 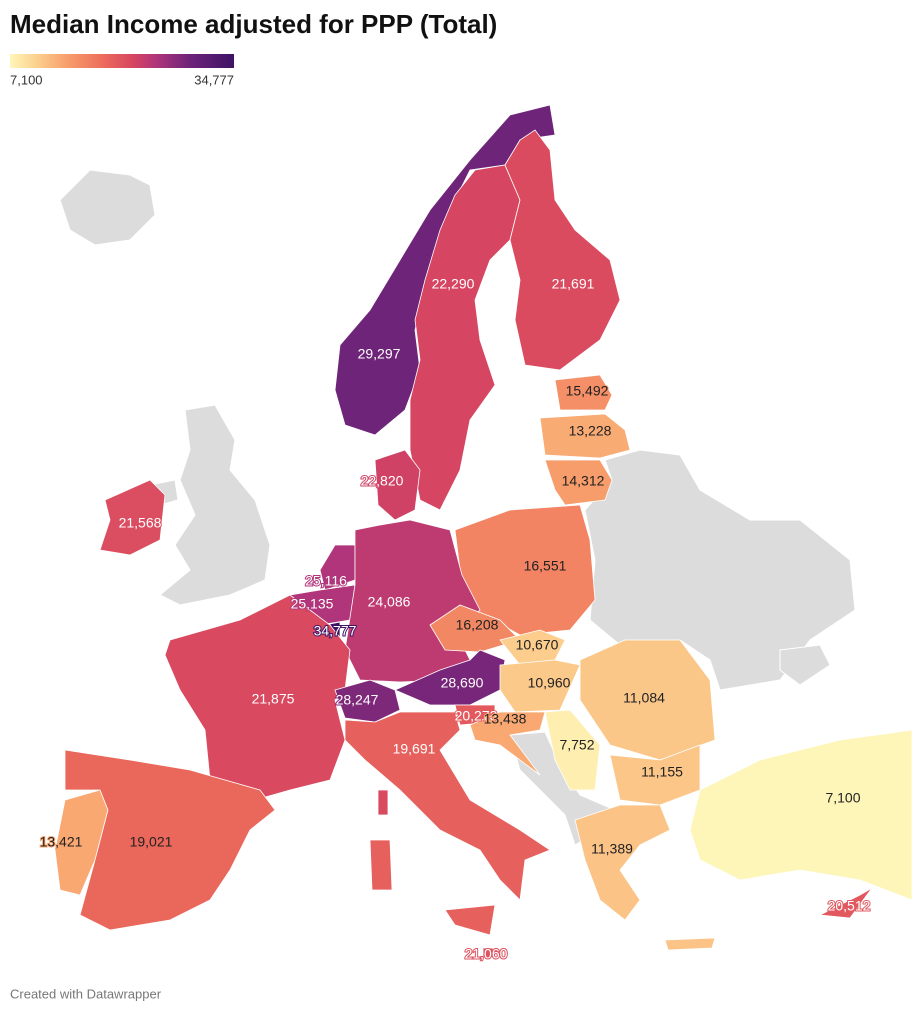 What do you see at coordinates (644, 698) in the screenshot?
I see `value-label: 11,084` at bounding box center [644, 698].